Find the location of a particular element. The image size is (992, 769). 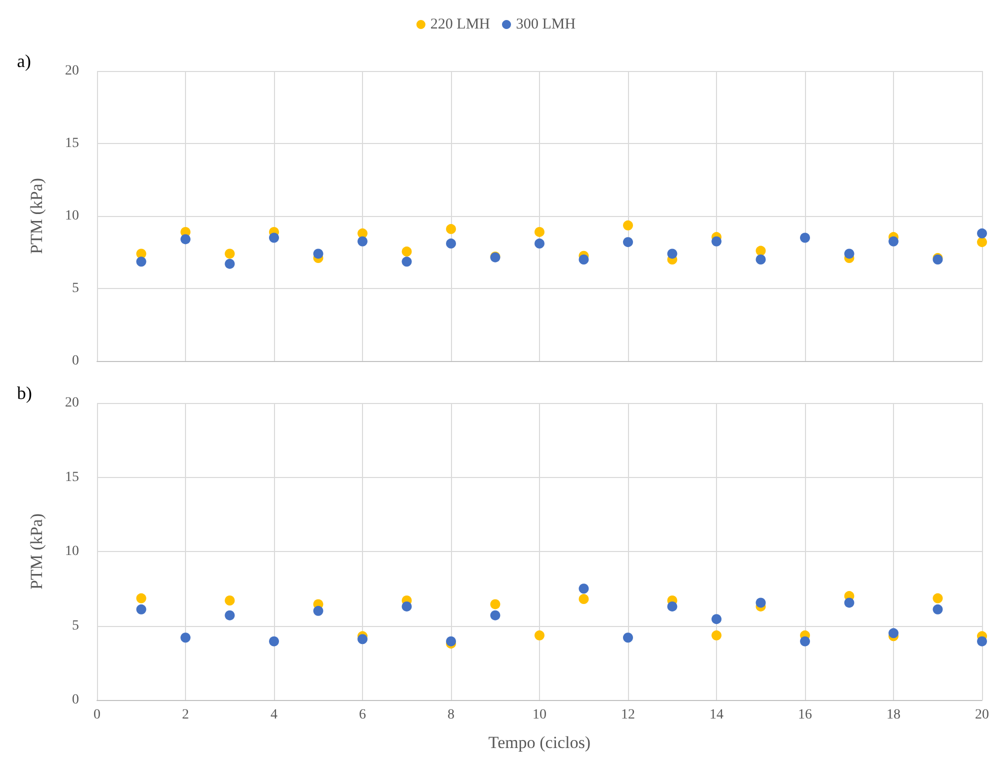

x-tick-label: 4 is located at coordinates (274, 715).